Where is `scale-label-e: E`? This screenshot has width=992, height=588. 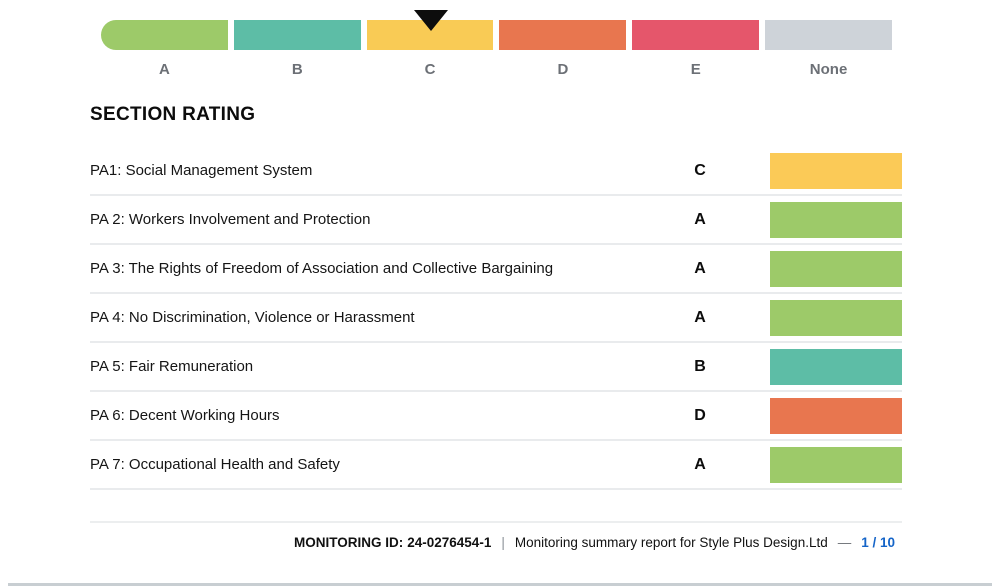 scale-label-e: E is located at coordinates (695, 69).